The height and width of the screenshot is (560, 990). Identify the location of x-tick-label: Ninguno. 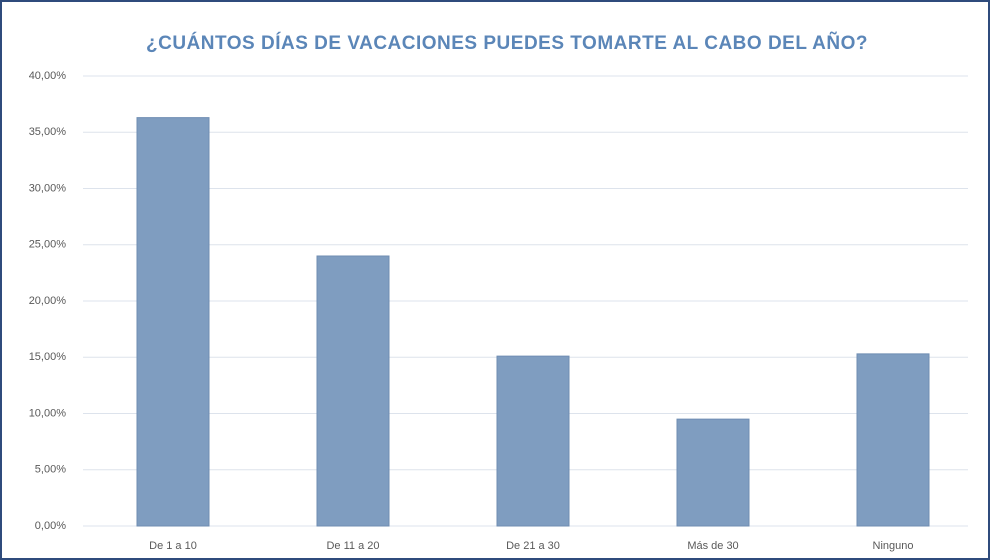
(893, 546).